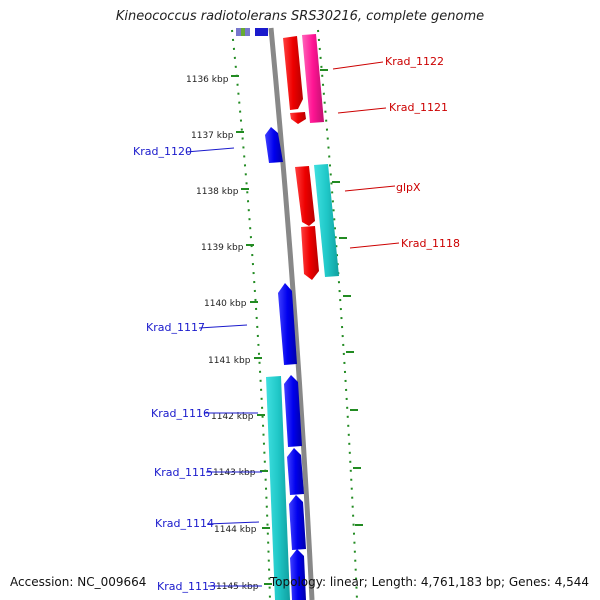 The width and height of the screenshot is (600, 600). Describe the element at coordinates (180, 413) in the screenshot. I see `gene-label-krad-1116: Krad_1116` at that location.